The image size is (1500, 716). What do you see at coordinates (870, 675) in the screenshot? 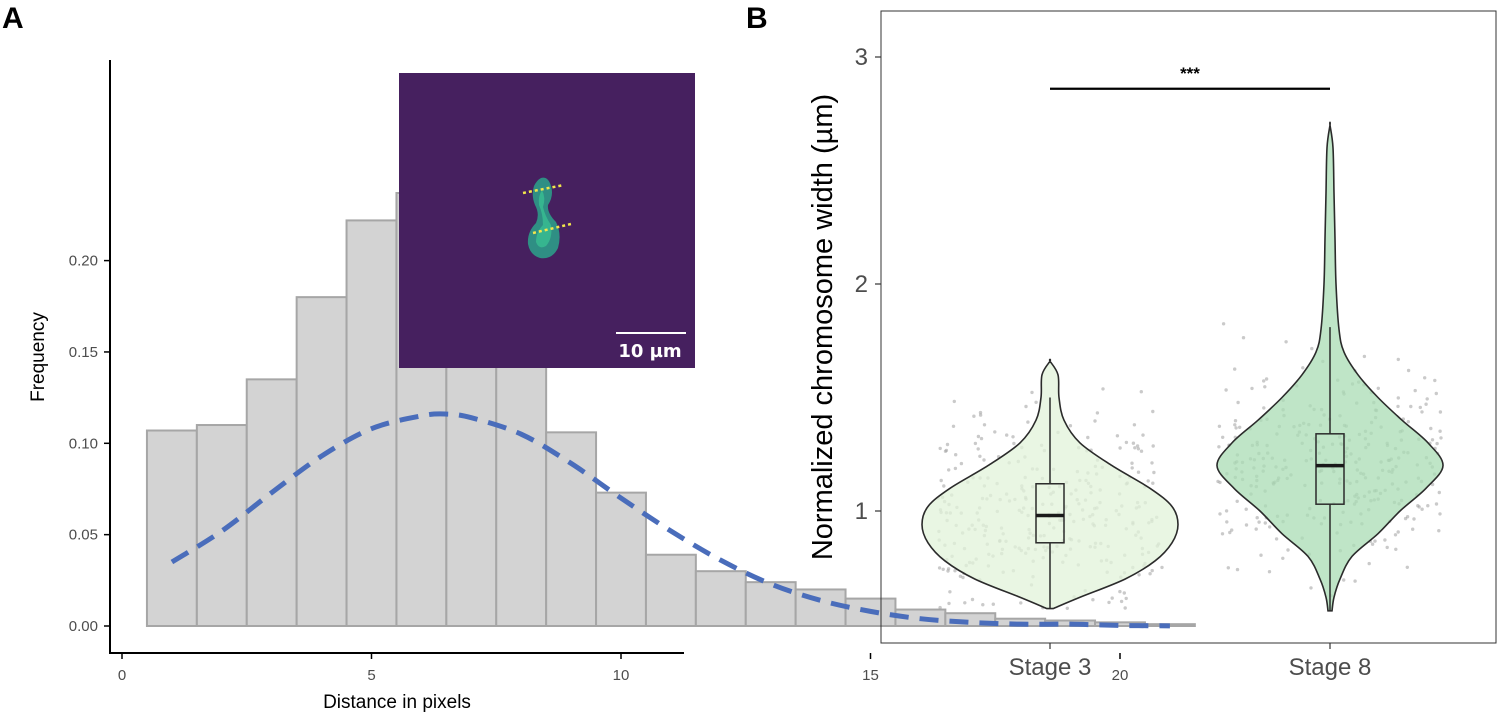
I see `x-tick-label: 15` at bounding box center [870, 675].